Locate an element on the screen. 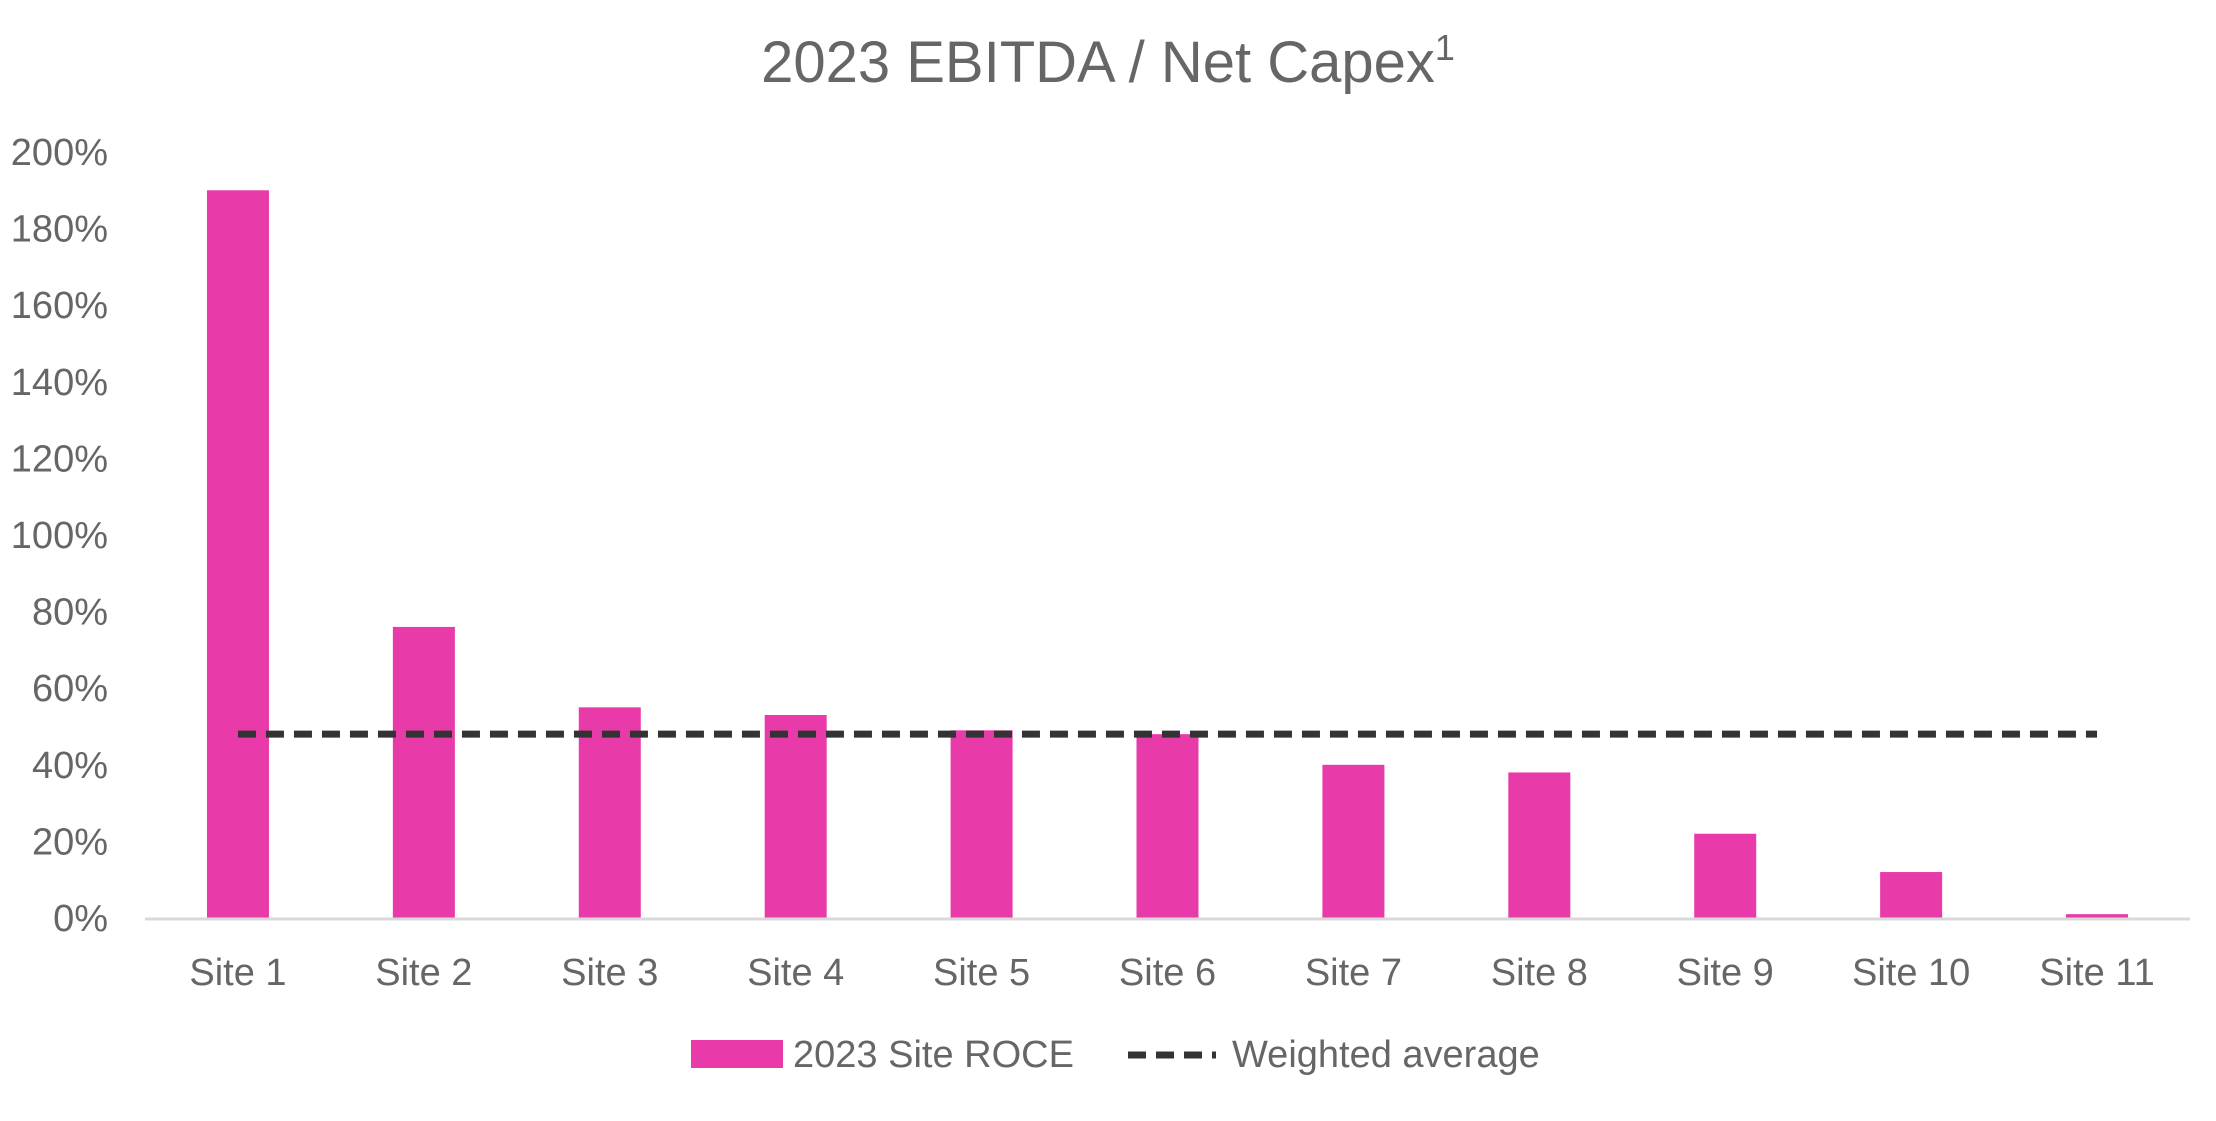  x-tick-label: Site 4 is located at coordinates (795, 973).